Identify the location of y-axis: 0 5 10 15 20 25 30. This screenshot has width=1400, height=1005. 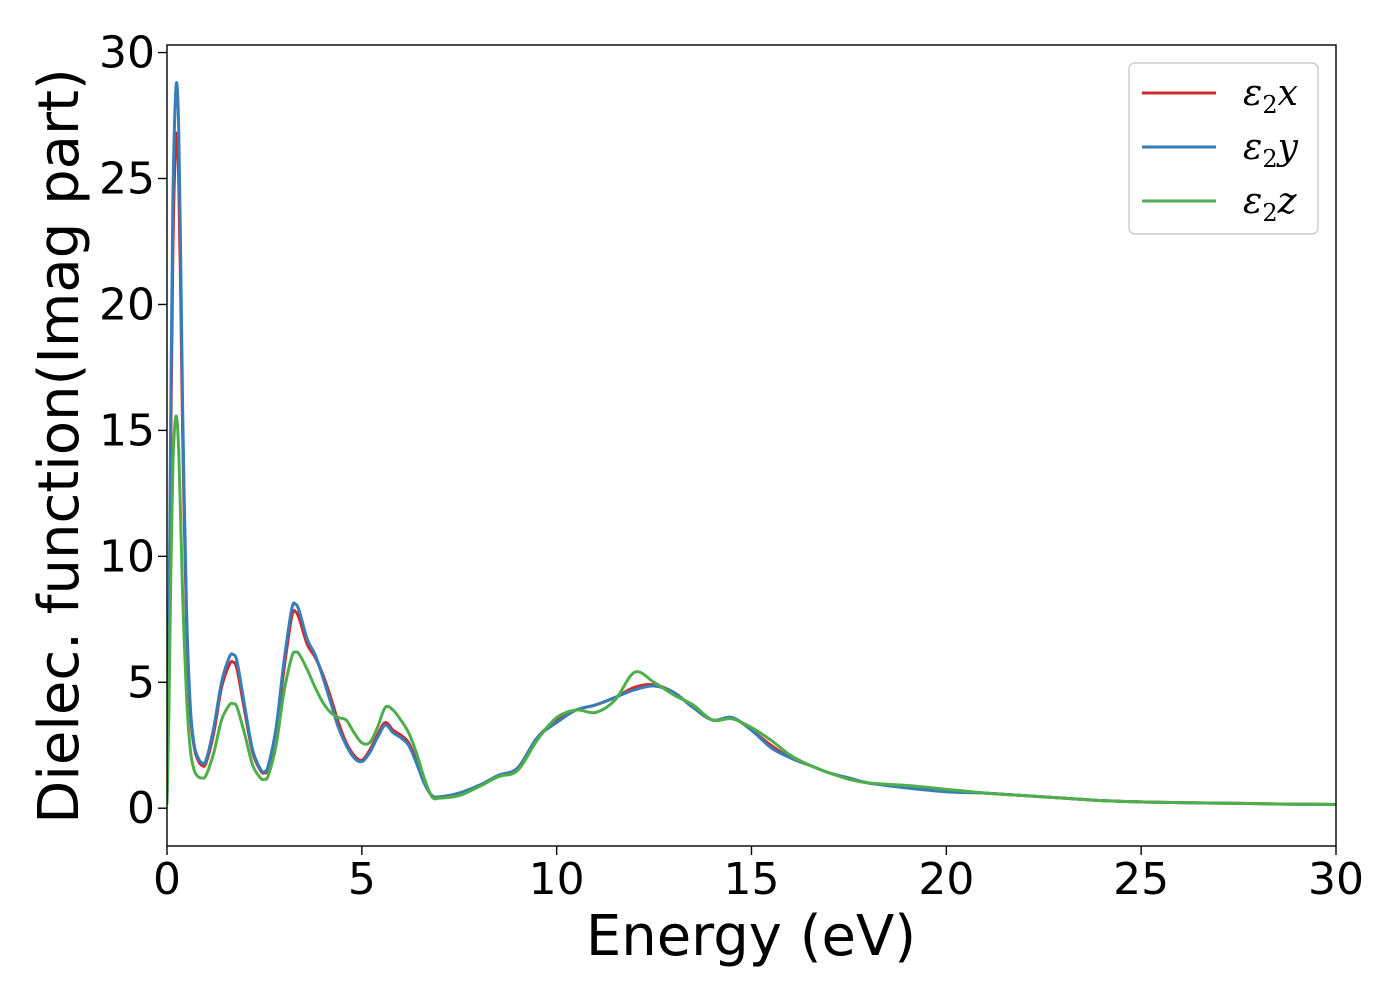
(133, 431).